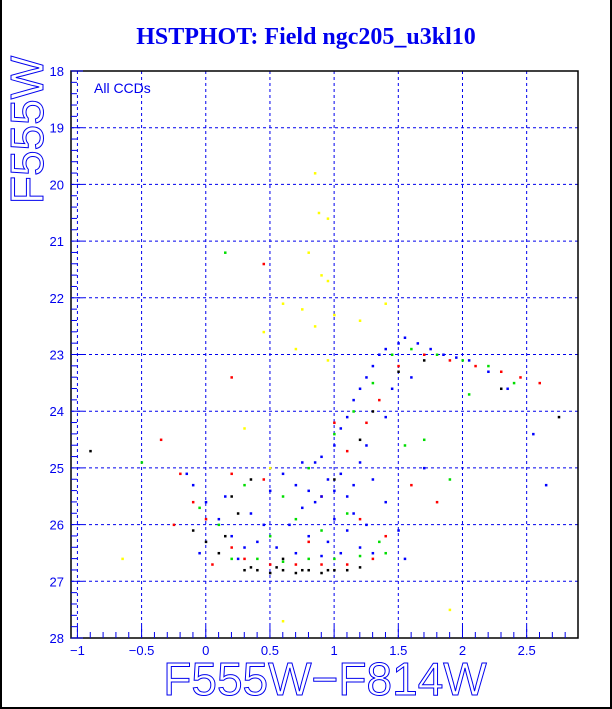 This screenshot has height=709, width=612. Describe the element at coordinates (334, 650) in the screenshot. I see `x-tick-label: 1` at that location.